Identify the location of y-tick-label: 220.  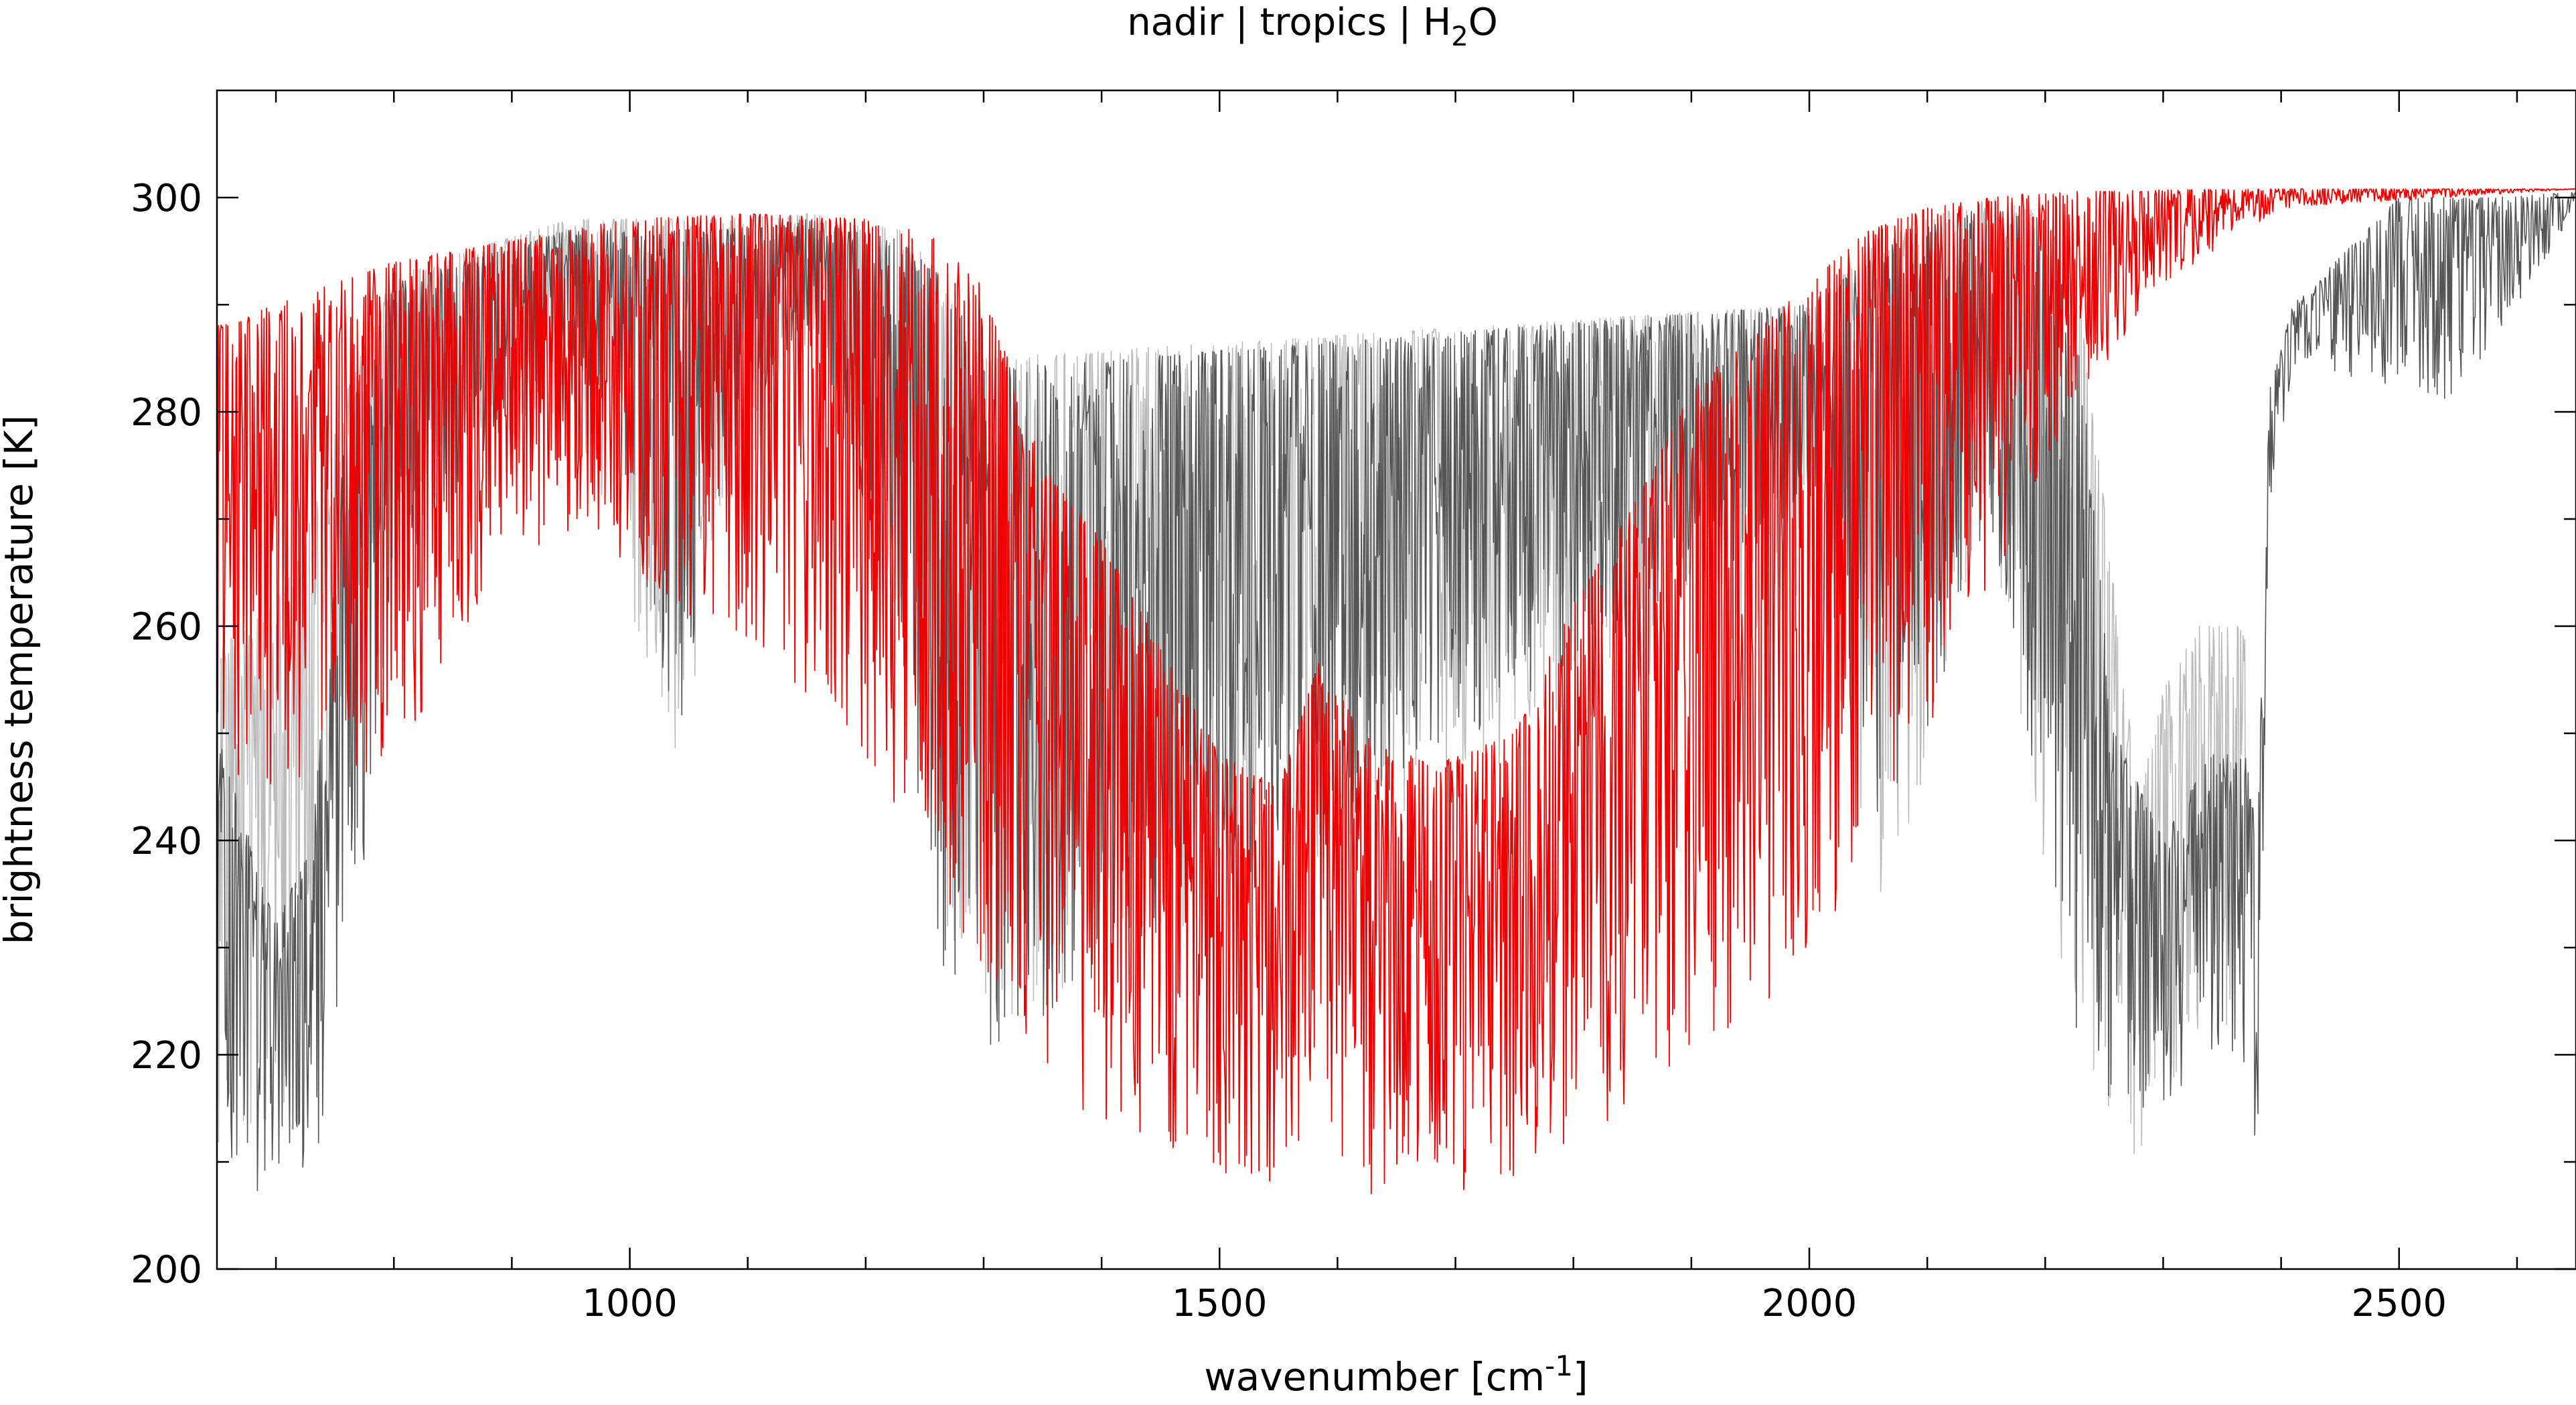
(166, 1056).